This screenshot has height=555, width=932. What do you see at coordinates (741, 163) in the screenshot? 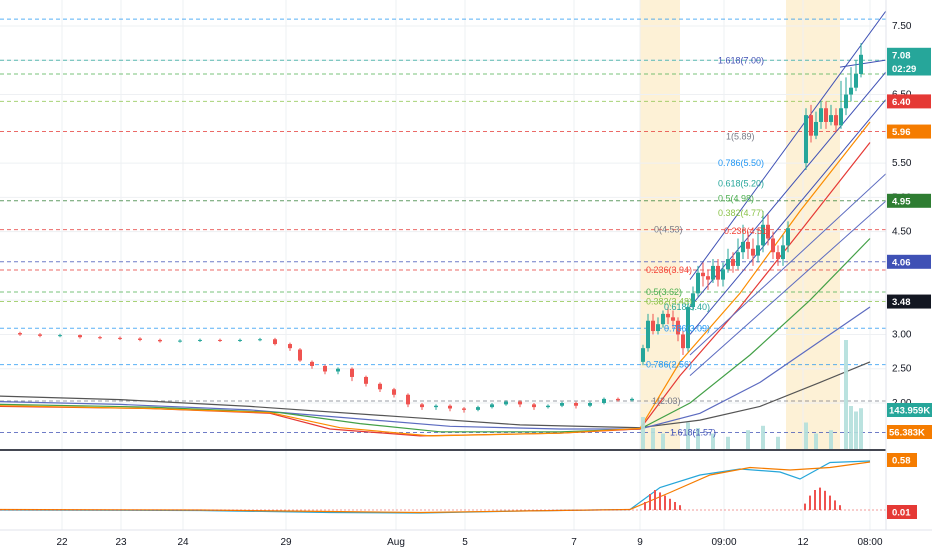
I see `fib-label-2: 0.786(5.50)` at bounding box center [741, 163].